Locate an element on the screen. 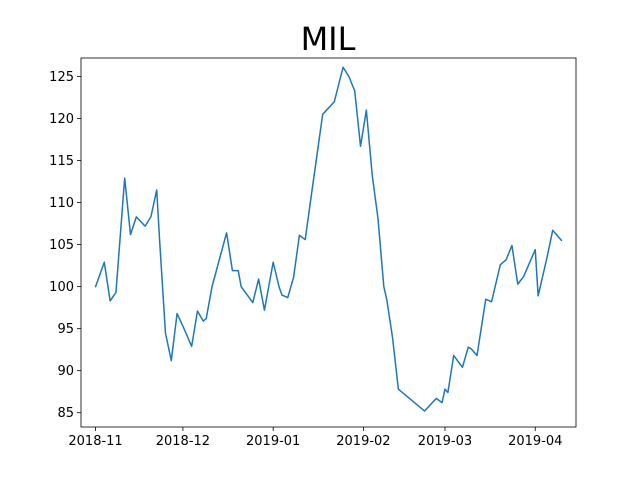 The height and width of the screenshot is (480, 640). y-tick-label: 90 is located at coordinates (65, 371).